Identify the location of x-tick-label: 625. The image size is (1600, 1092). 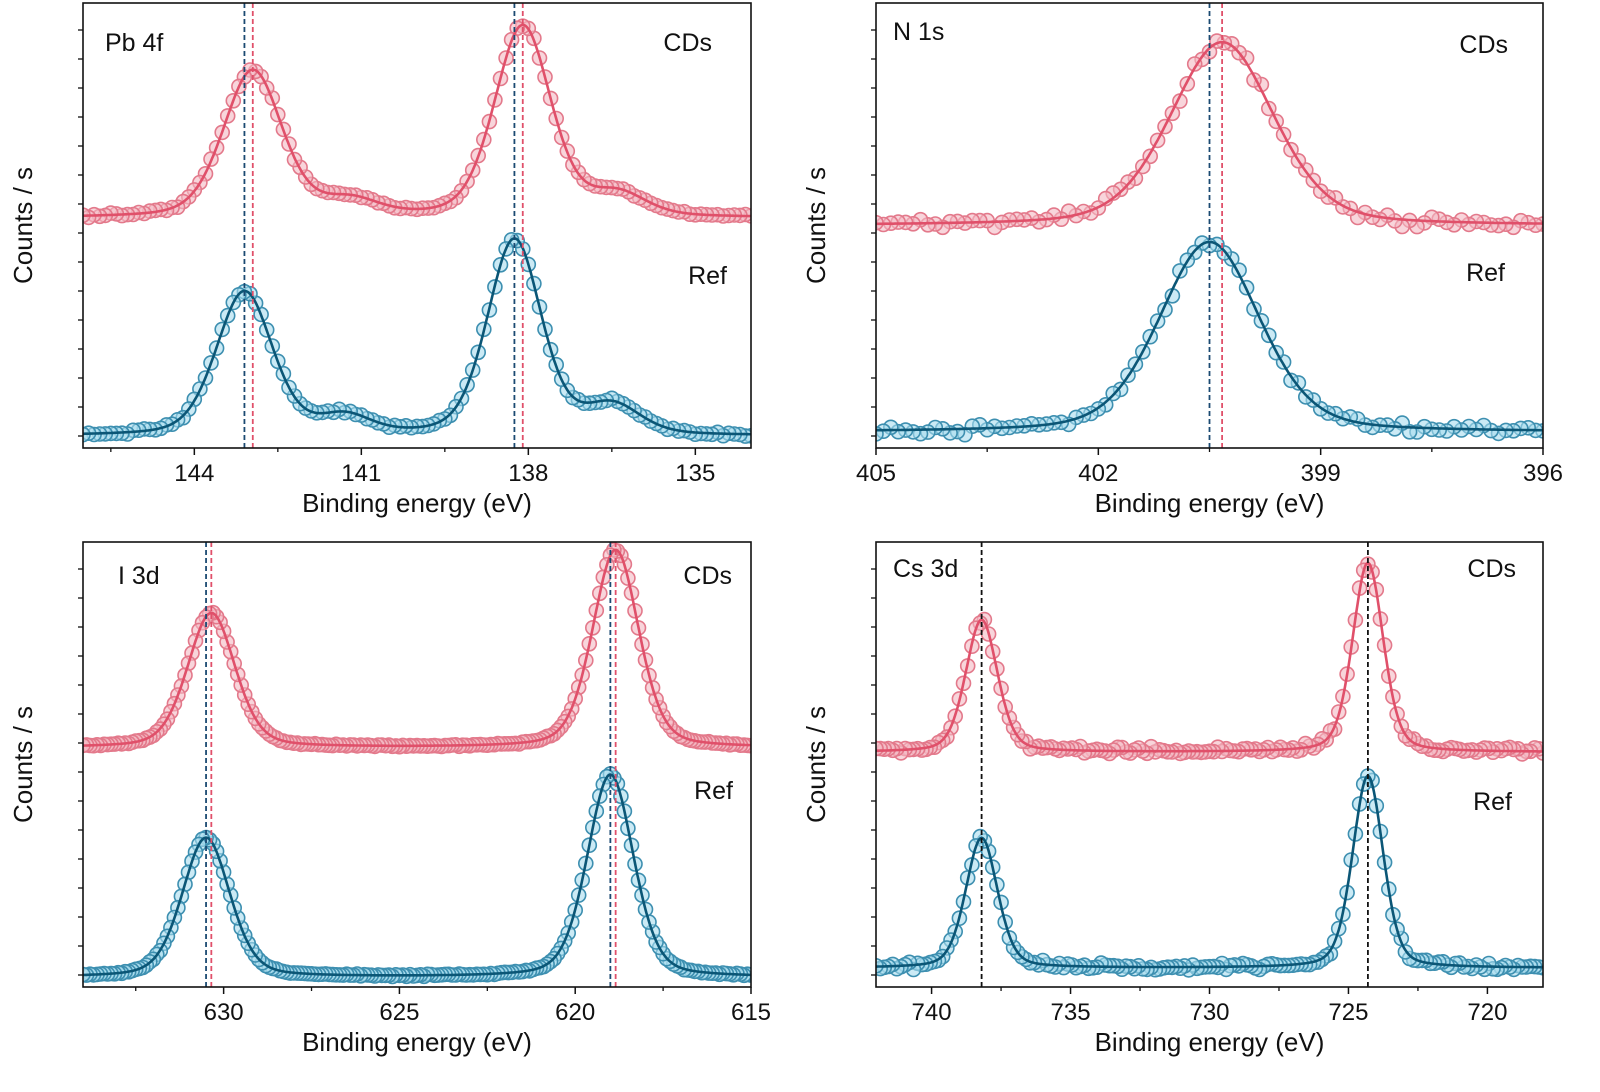
(399, 1012).